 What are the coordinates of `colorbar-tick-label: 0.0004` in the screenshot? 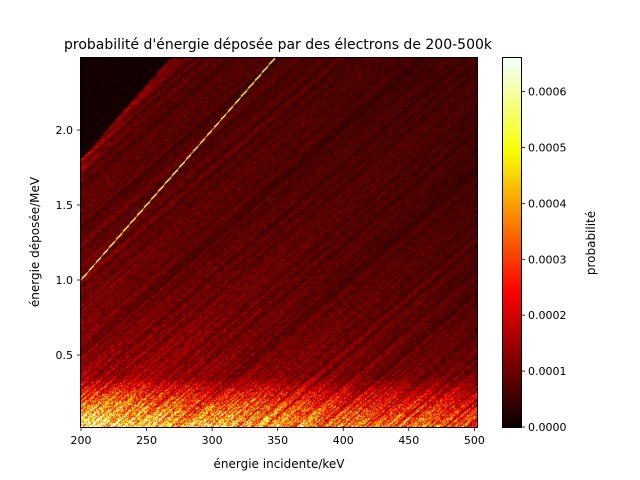 It's located at (547, 203).